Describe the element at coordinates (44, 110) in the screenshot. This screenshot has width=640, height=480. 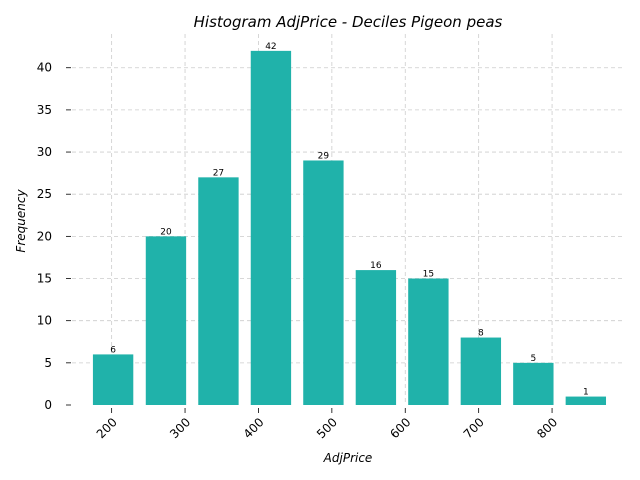
I see `y-tick-label: 35` at that location.